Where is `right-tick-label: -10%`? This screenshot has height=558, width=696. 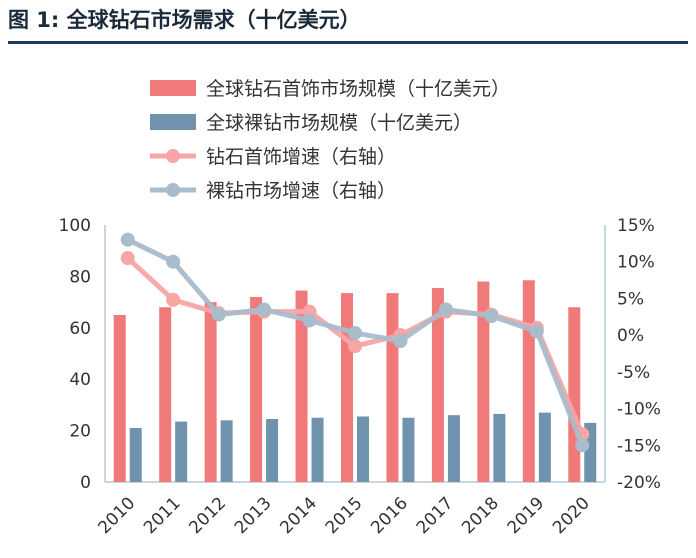
right-tick-label: -10% is located at coordinates (639, 410).